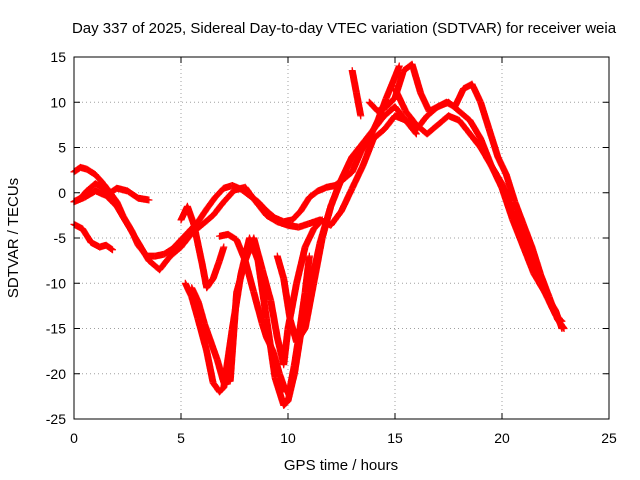 This screenshot has height=480, width=640. What do you see at coordinates (56, 329) in the screenshot?
I see `y-tick-label: -15` at bounding box center [56, 329].